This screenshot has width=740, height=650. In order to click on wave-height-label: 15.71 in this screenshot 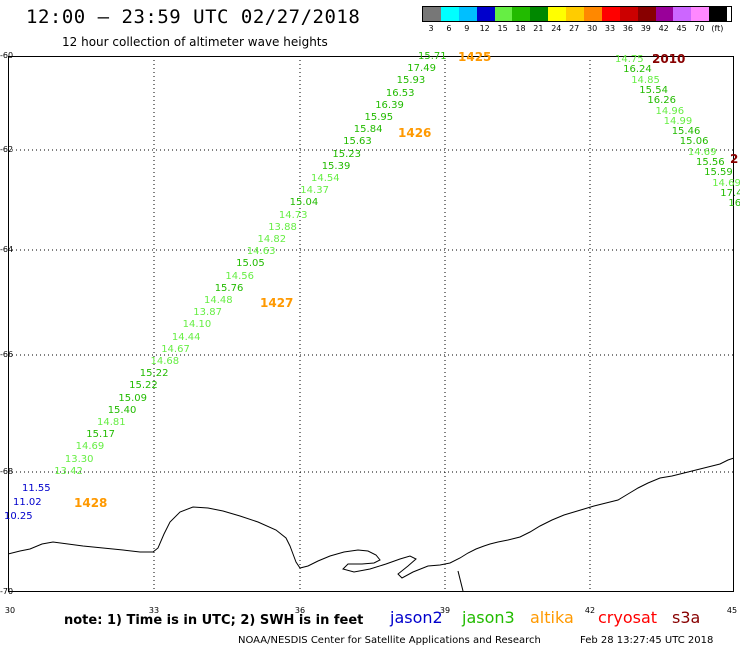, I will do `click(432, 56)`.